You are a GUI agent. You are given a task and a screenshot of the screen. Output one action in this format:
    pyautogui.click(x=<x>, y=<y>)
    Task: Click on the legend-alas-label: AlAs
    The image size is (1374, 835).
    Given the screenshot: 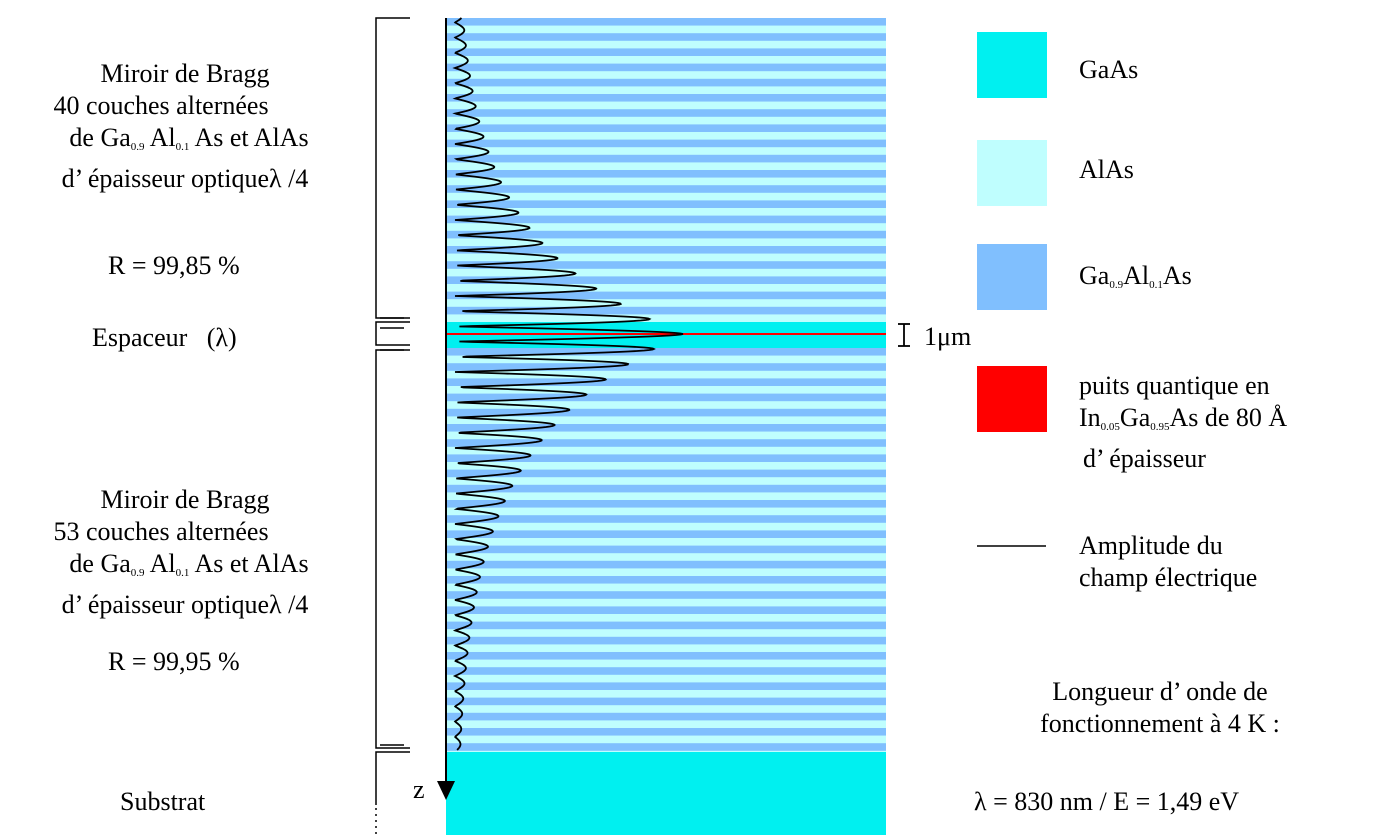 What is the action you would take?
    pyautogui.click(x=1106, y=169)
    